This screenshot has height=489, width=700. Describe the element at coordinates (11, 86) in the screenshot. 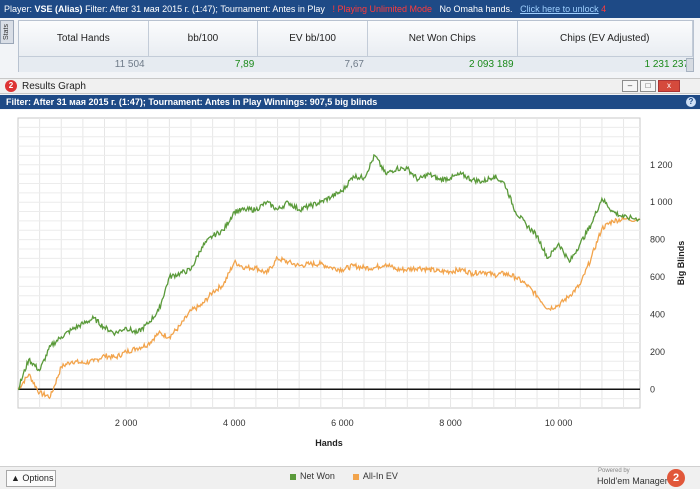

I see `hm-logo-icon: 2` at that location.